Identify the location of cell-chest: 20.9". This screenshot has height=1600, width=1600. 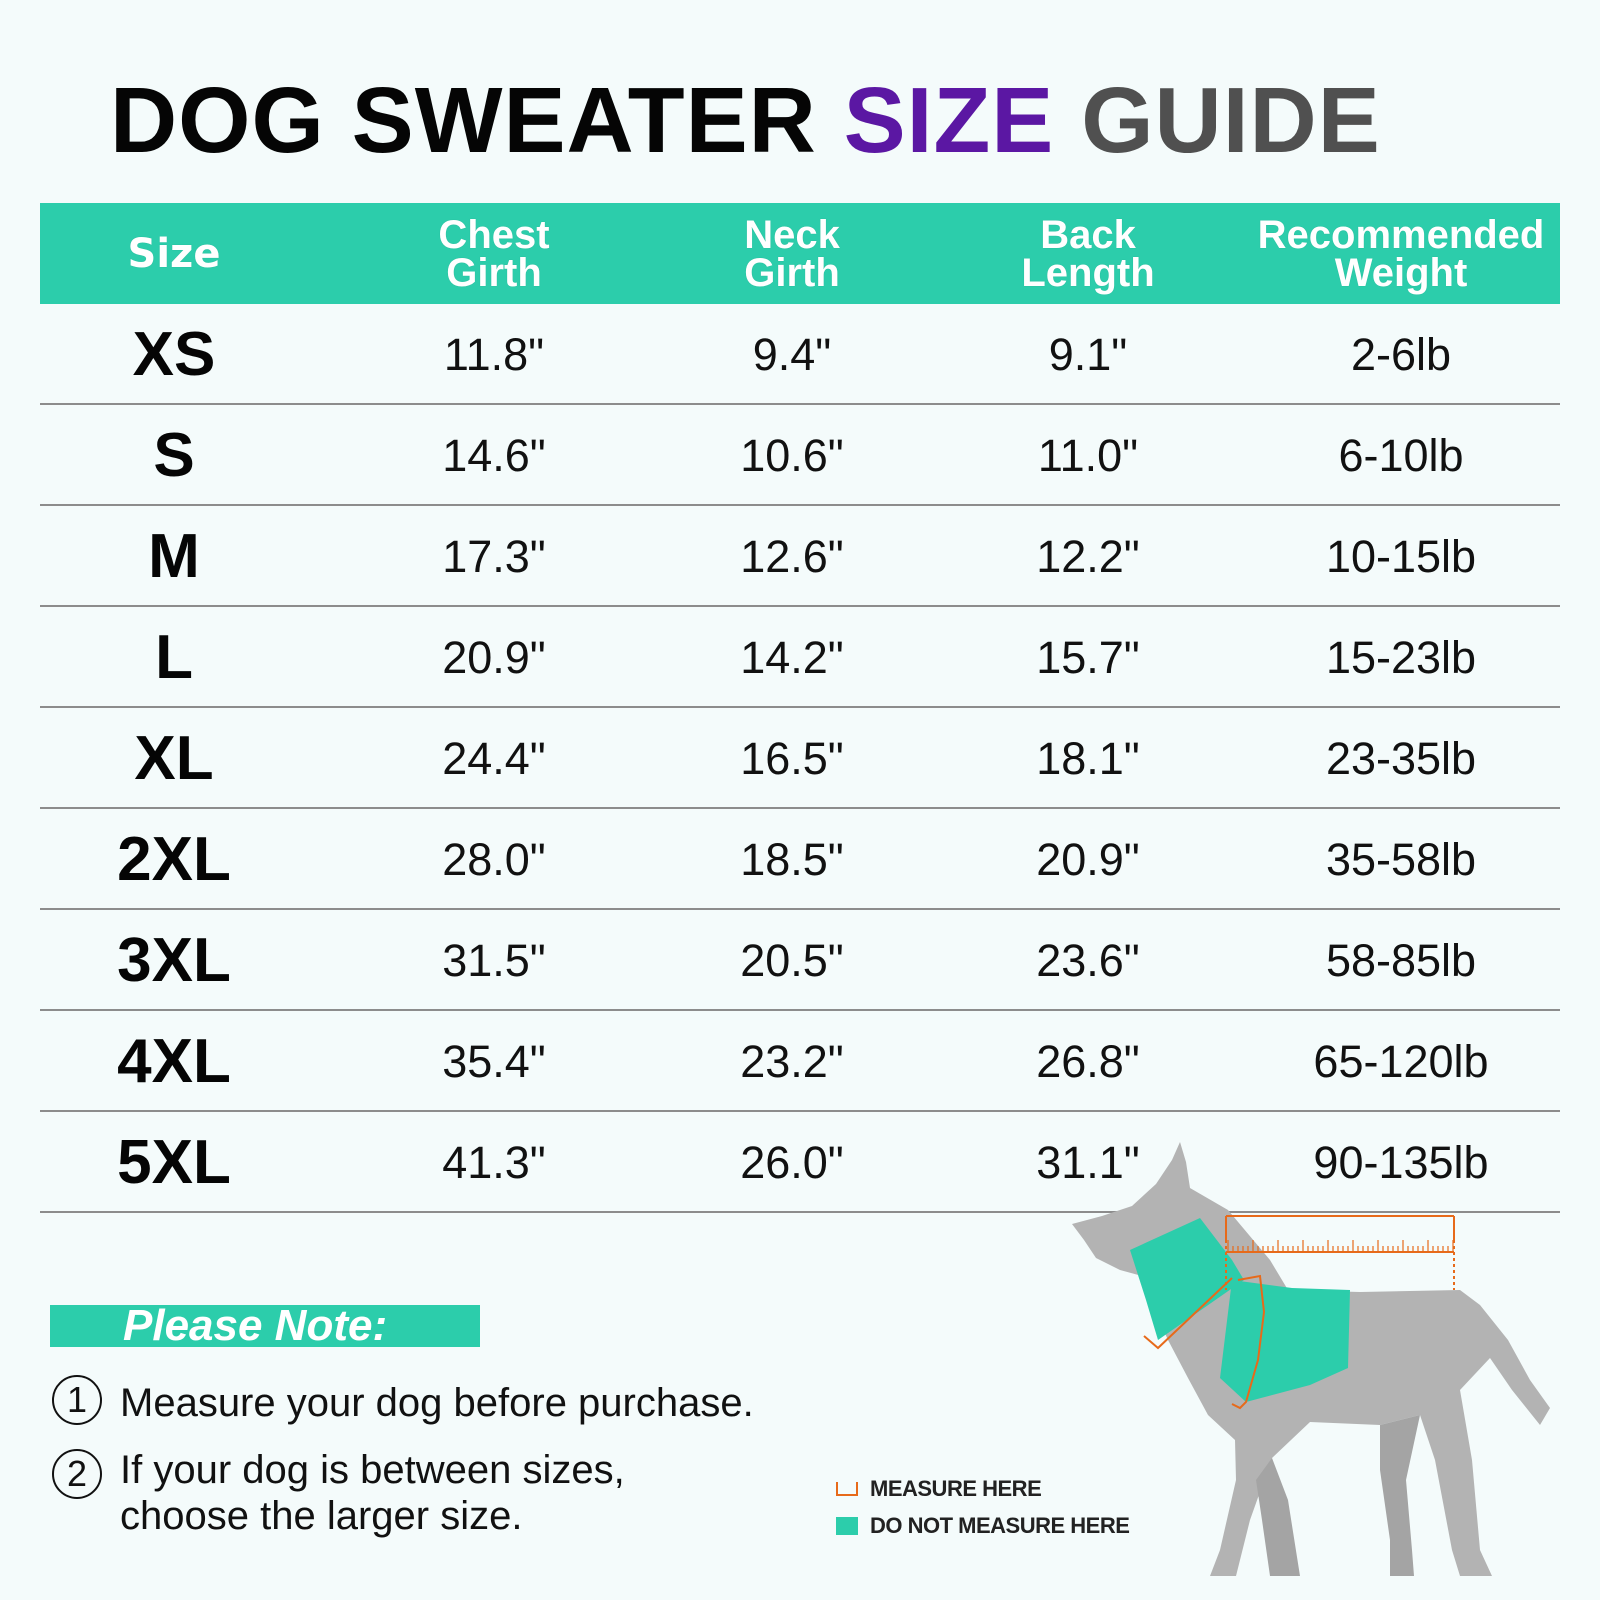
(494, 657).